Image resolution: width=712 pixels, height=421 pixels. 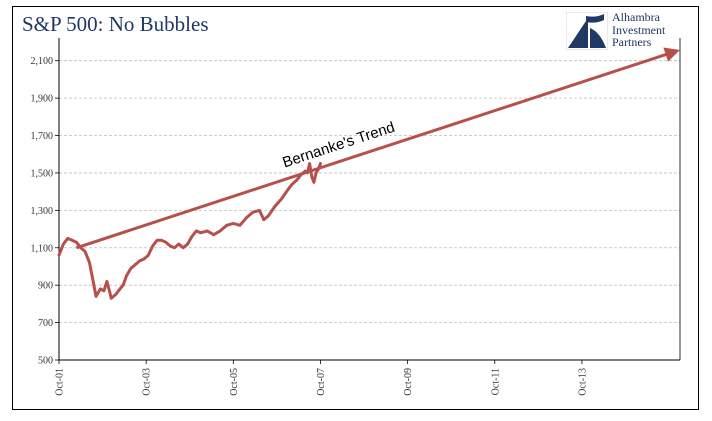 I want to click on x-tick-label: Oct-13, so click(x=582, y=382).